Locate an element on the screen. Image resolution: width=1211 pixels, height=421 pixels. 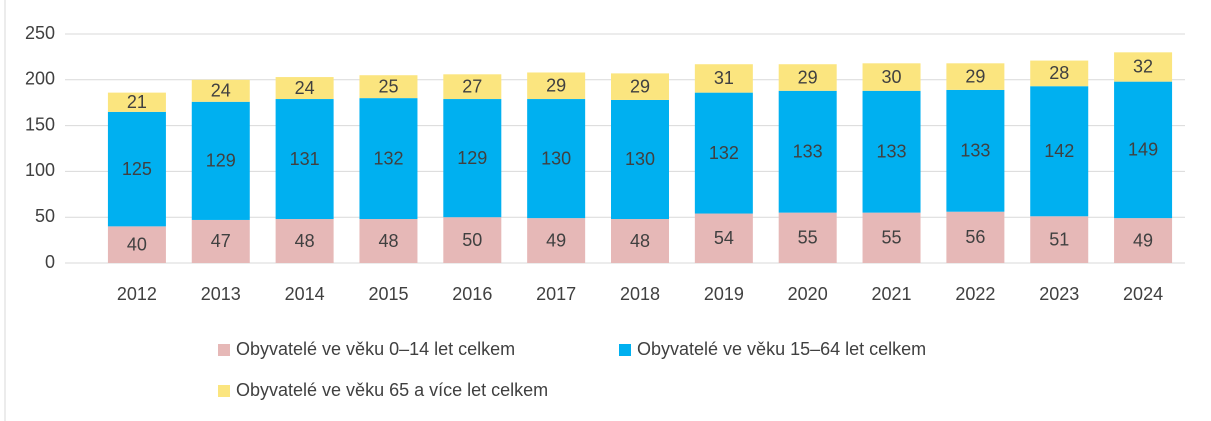
data-label: 131 is located at coordinates (305, 159).